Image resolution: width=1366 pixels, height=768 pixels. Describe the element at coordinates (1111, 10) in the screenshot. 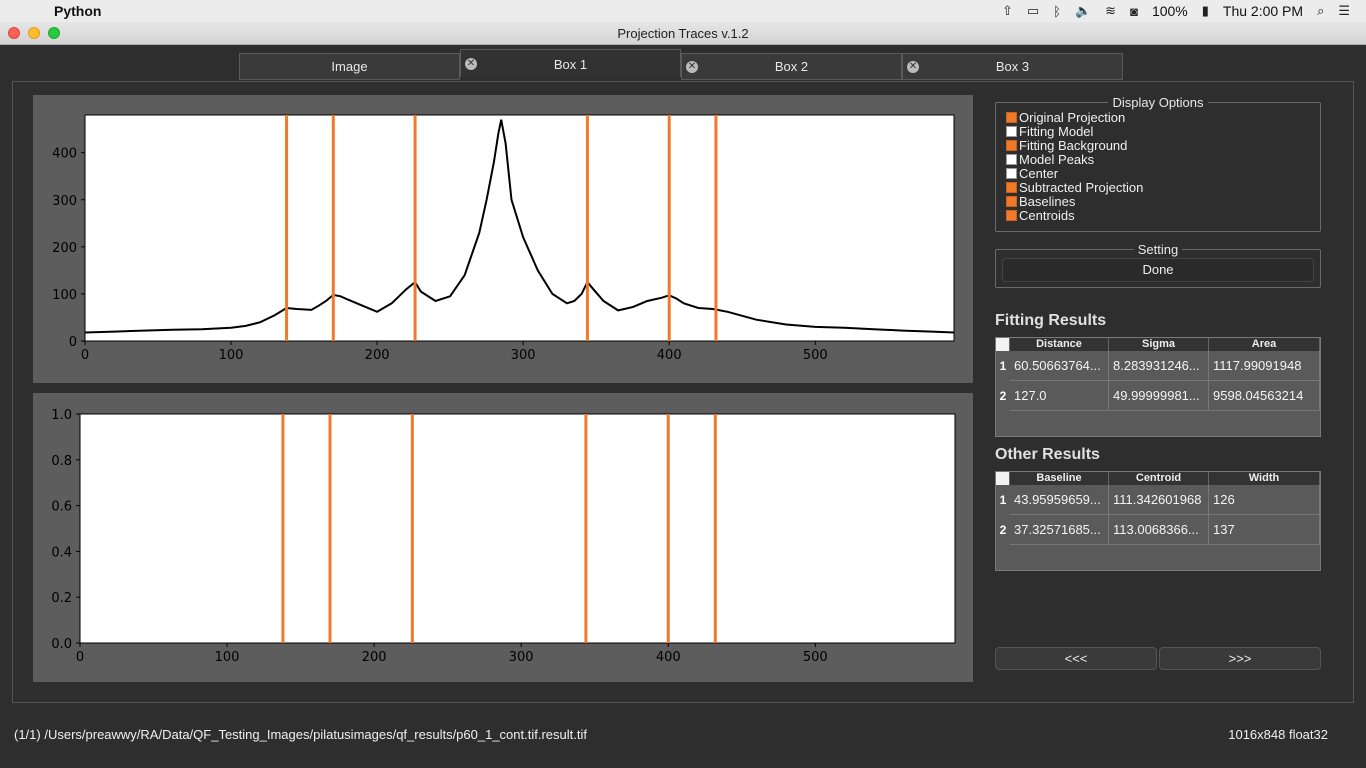

I see `wifi-icon: ≋` at that location.